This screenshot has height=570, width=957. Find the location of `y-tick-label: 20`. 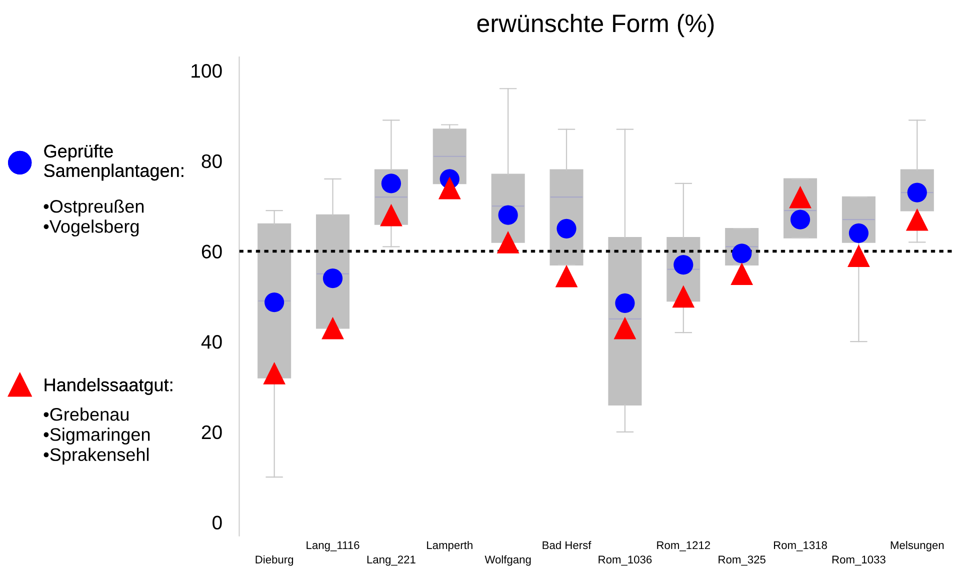

y-tick-label: 20 is located at coordinates (212, 432).